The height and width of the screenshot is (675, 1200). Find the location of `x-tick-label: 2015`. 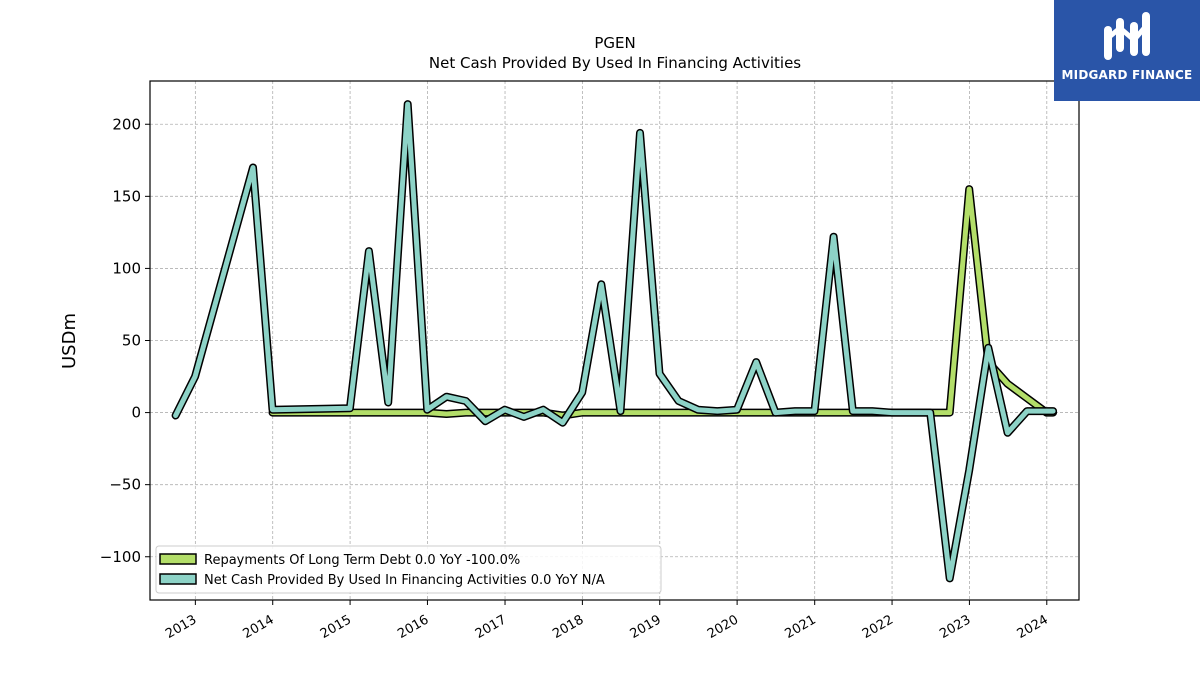

x-tick-label: 2015 is located at coordinates (336, 627).